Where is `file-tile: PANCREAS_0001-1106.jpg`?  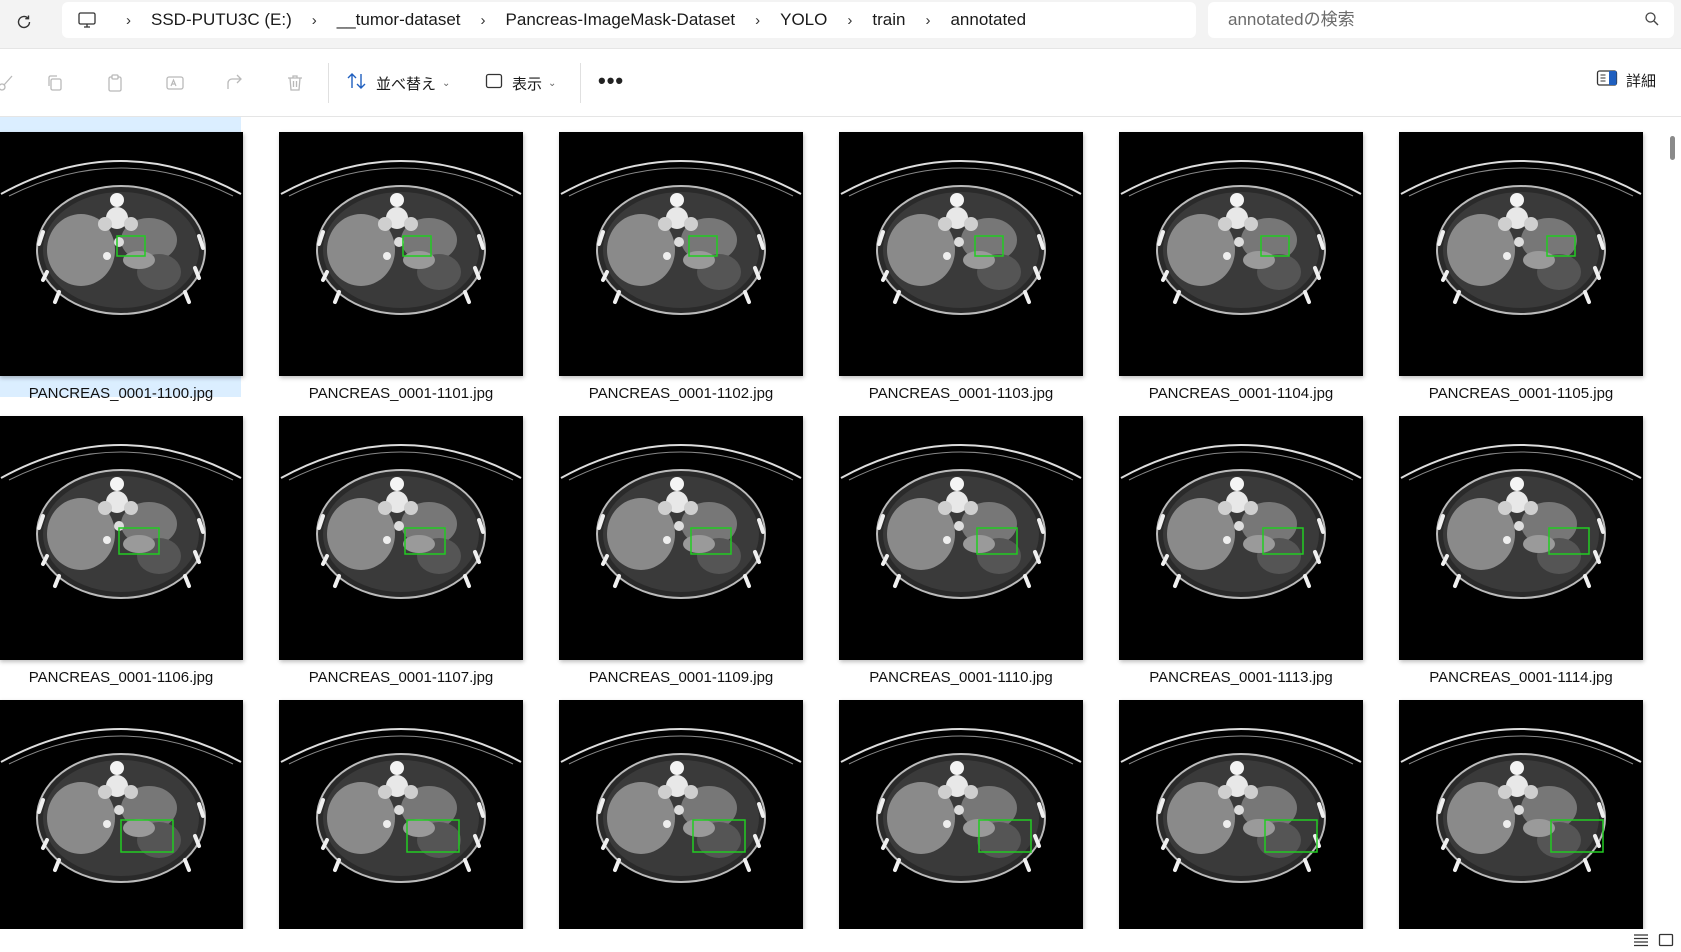 file-tile: PANCREAS_0001-1106.jpg is located at coordinates (121, 543).